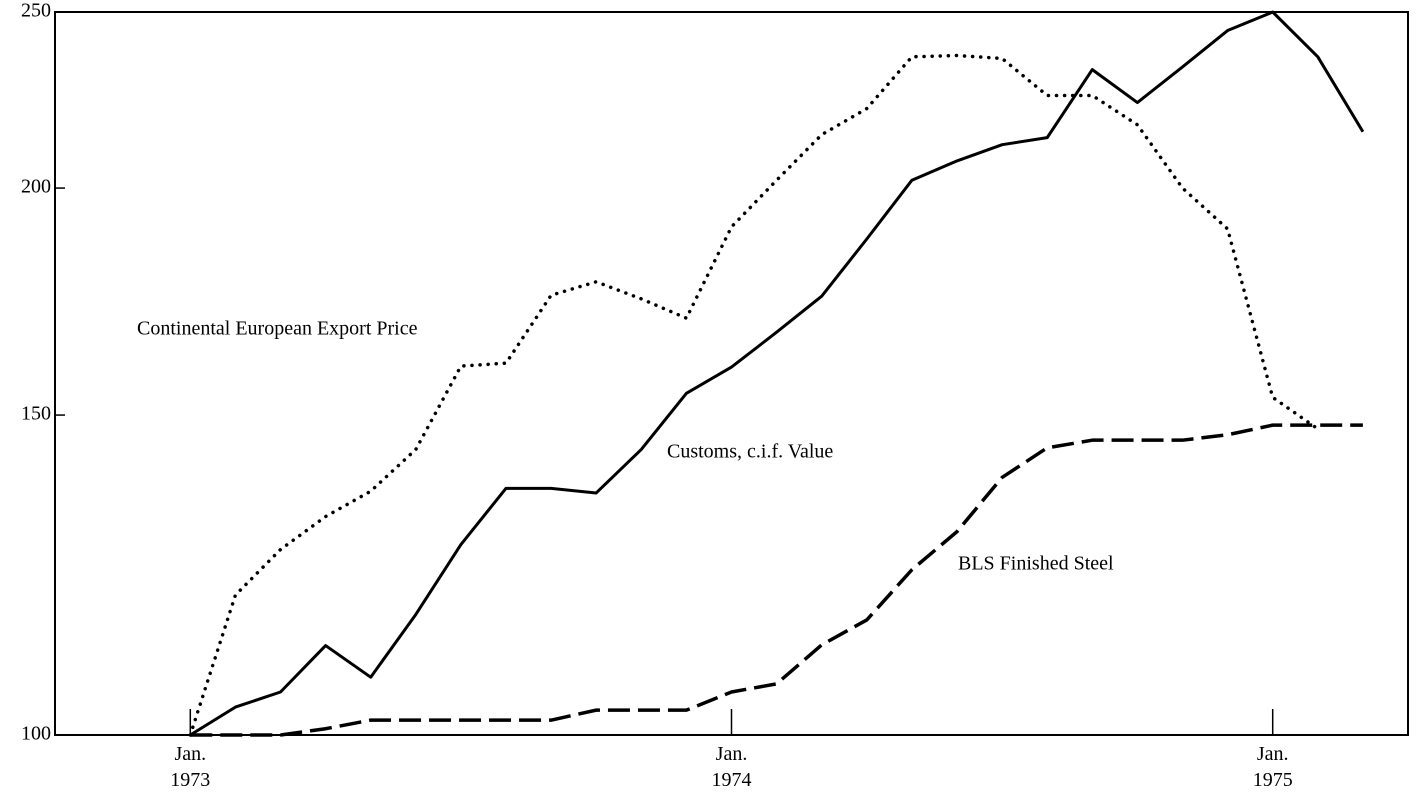 The height and width of the screenshot is (800, 1416). What do you see at coordinates (36, 734) in the screenshot?
I see `y-tick-label: 100` at bounding box center [36, 734].